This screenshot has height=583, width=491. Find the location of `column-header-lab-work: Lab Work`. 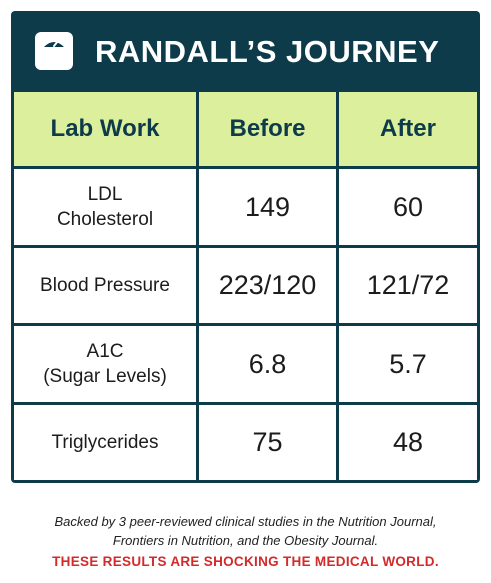

column-header-lab-work: Lab Work is located at coordinates (105, 129).